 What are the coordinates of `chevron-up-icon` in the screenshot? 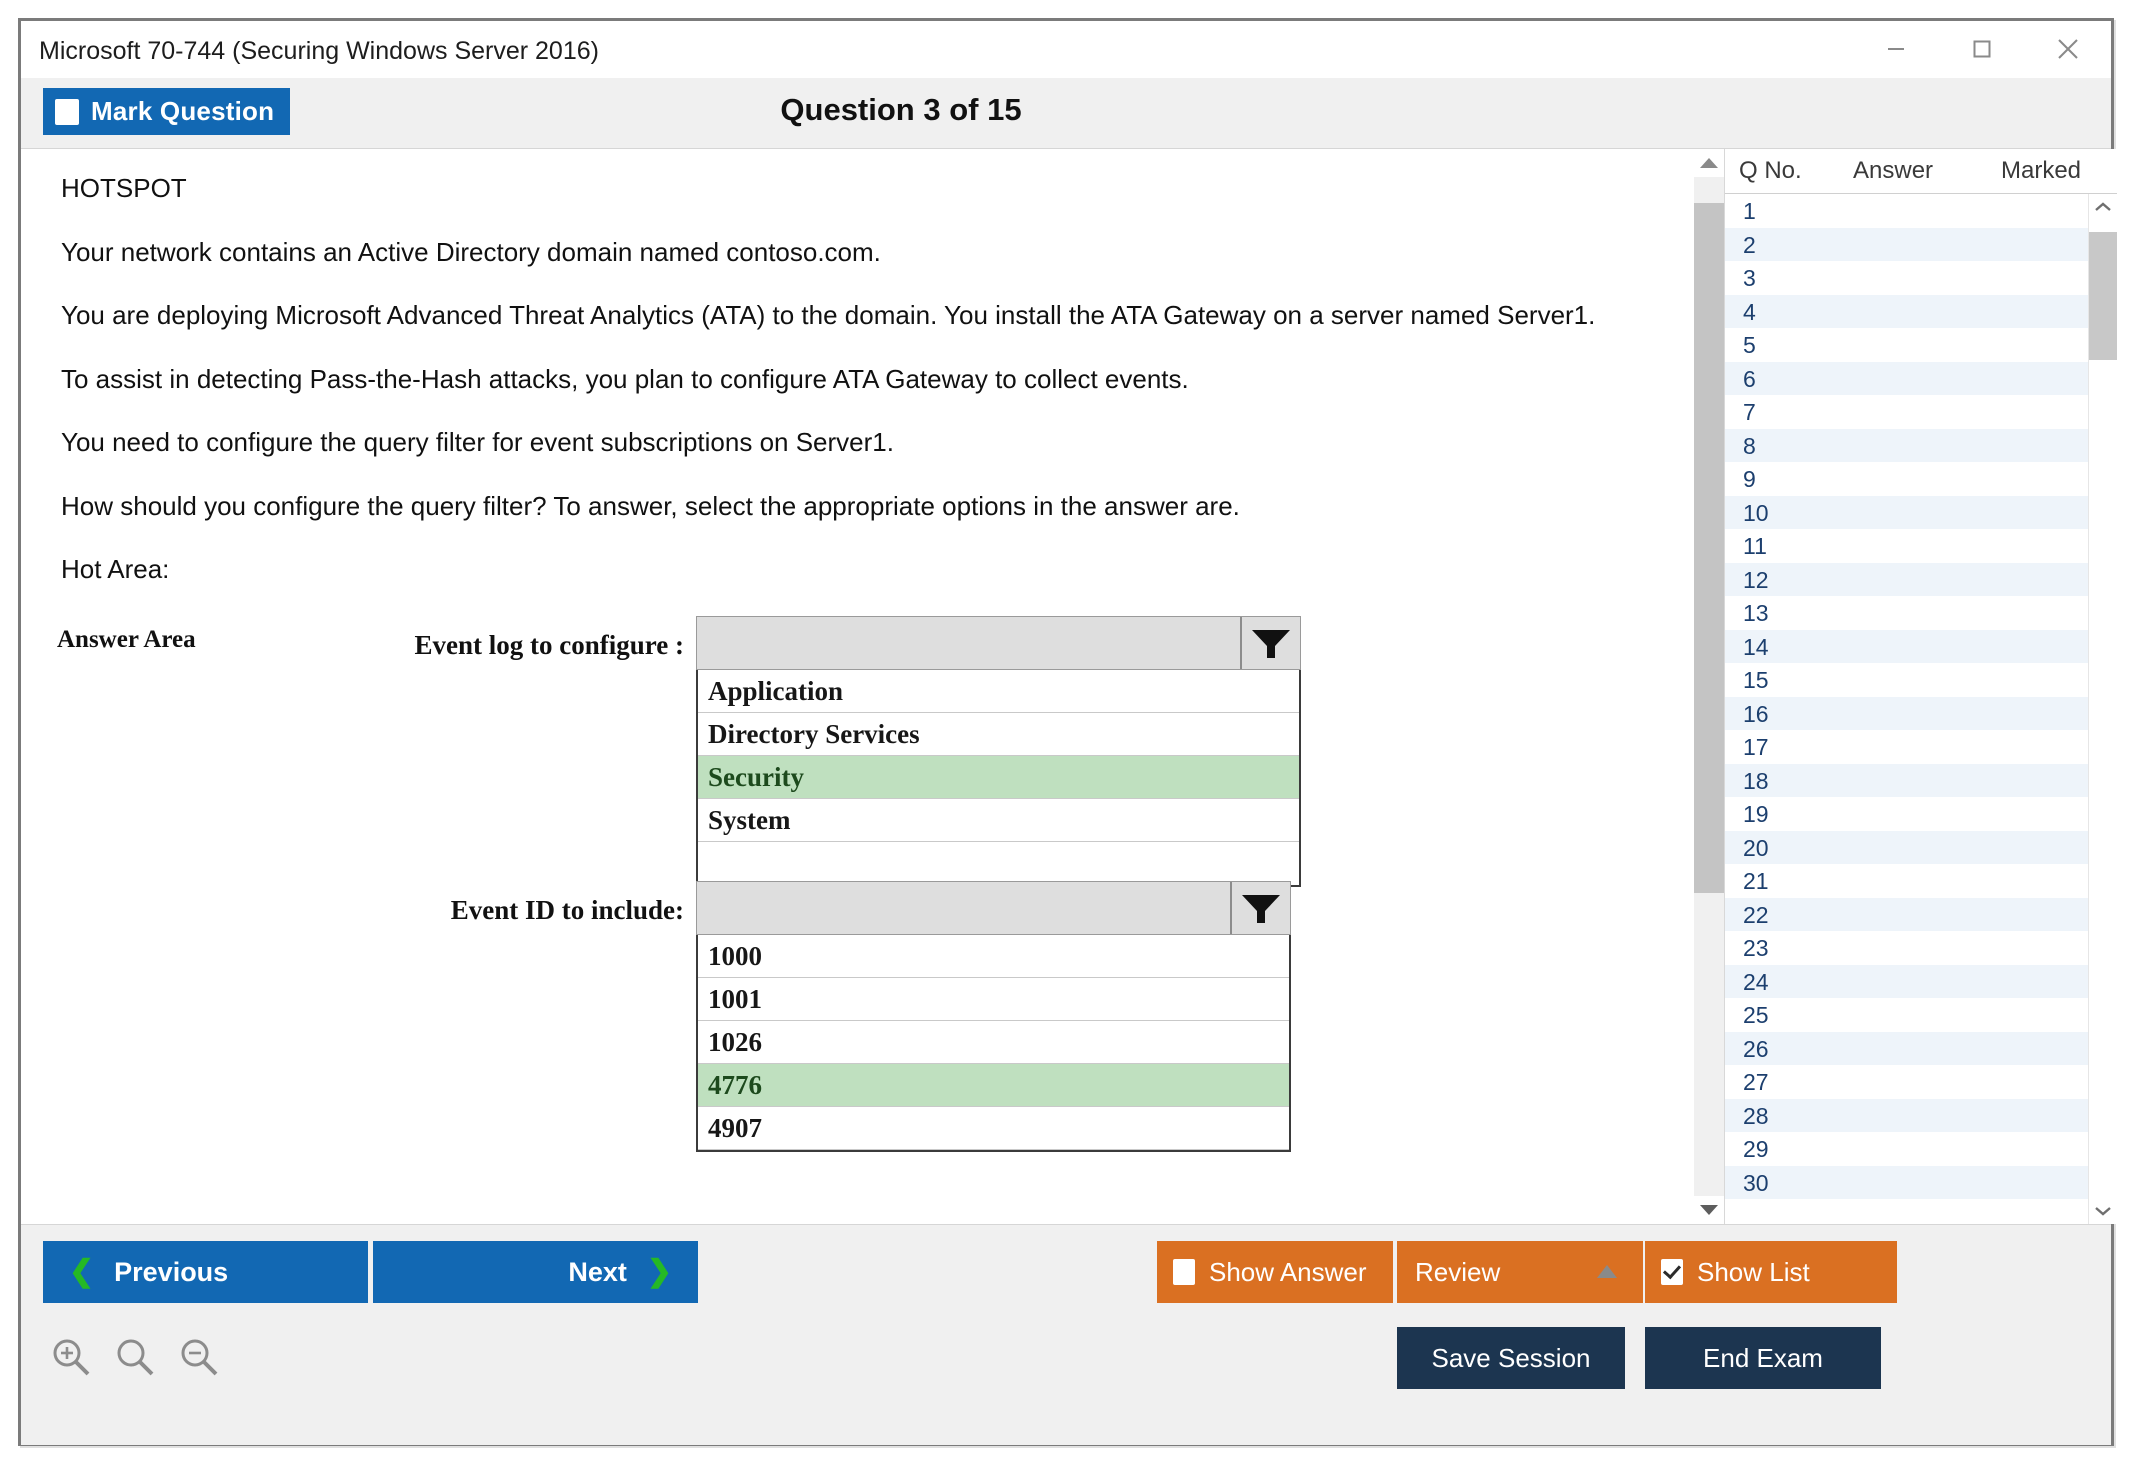 It's located at (1709, 163).